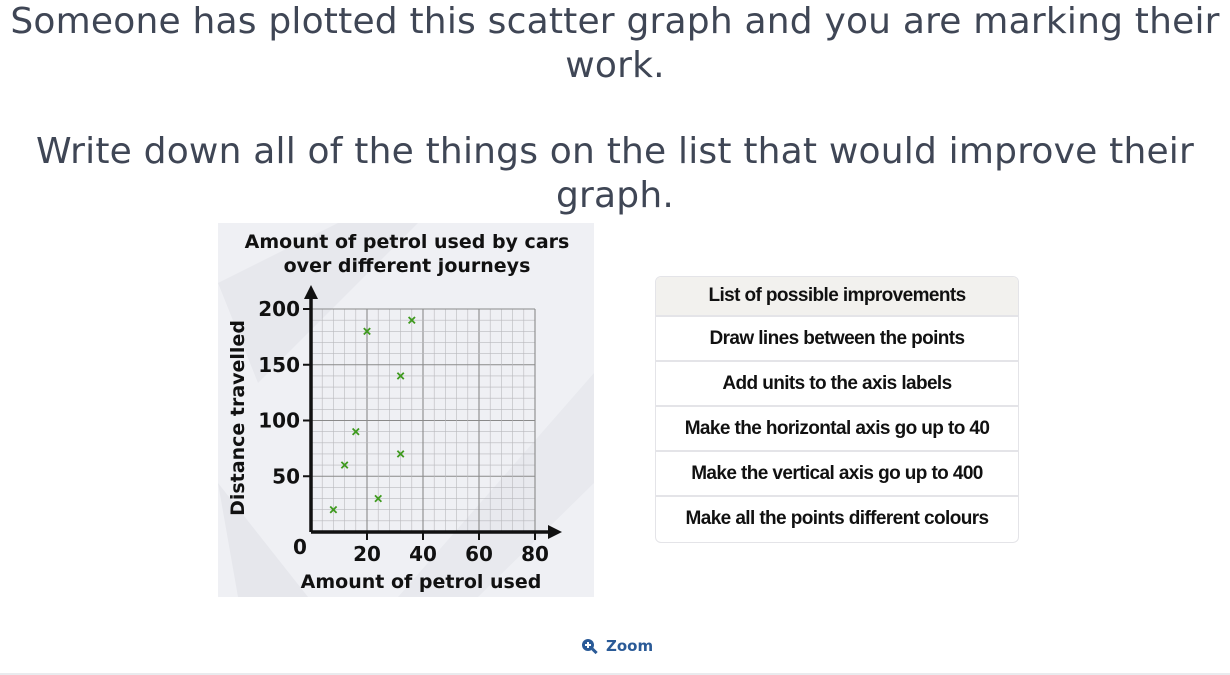 Image resolution: width=1230 pixels, height=675 pixels. What do you see at coordinates (407, 266) in the screenshot?
I see `chart-title-line-2: over different journeys` at bounding box center [407, 266].